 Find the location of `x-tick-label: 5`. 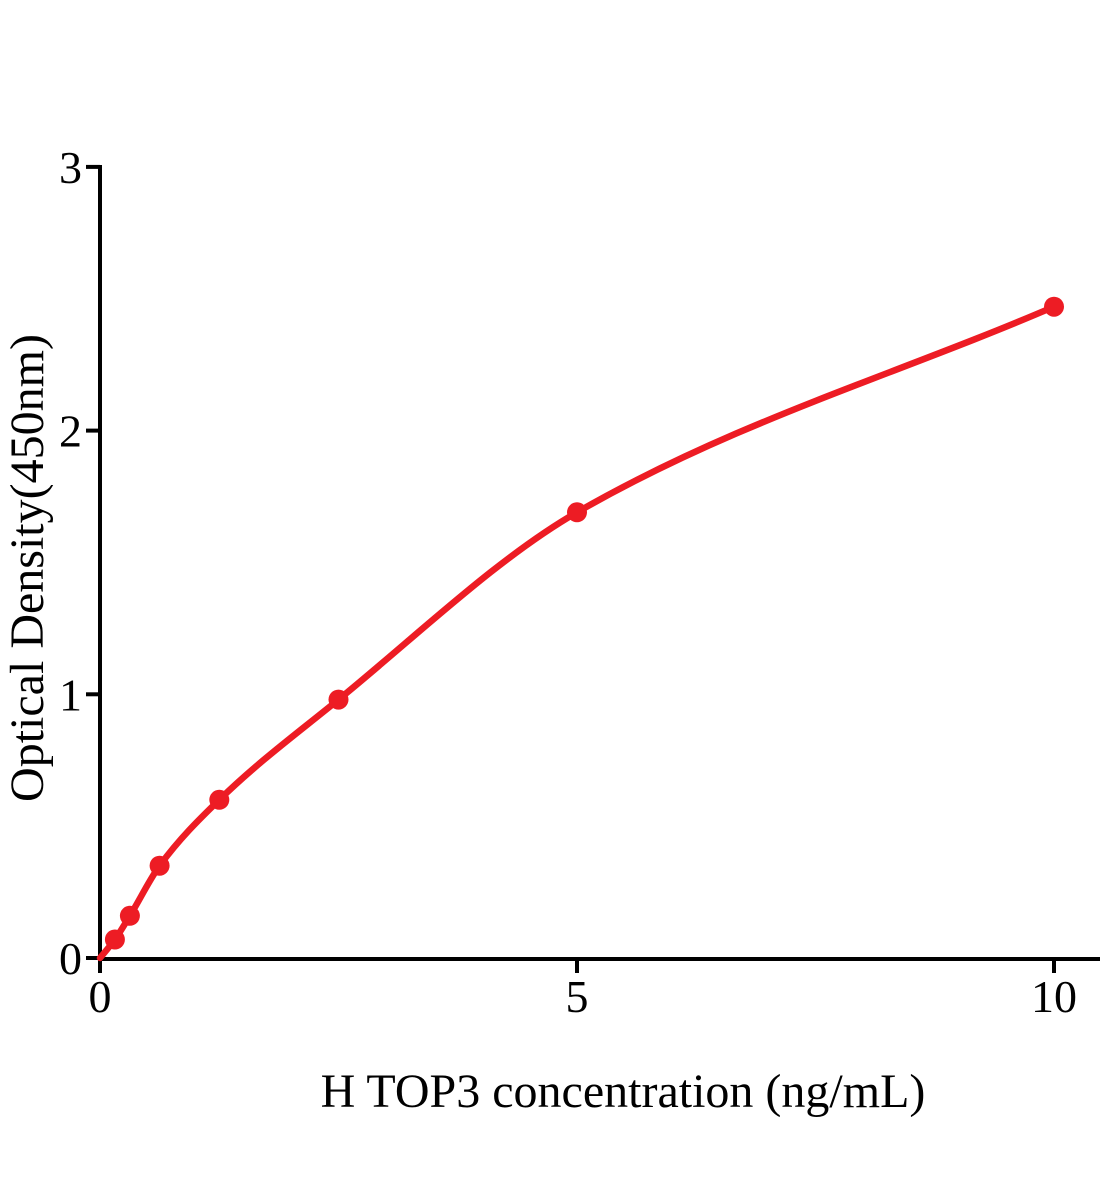

x-tick-label: 5 is located at coordinates (577, 996).